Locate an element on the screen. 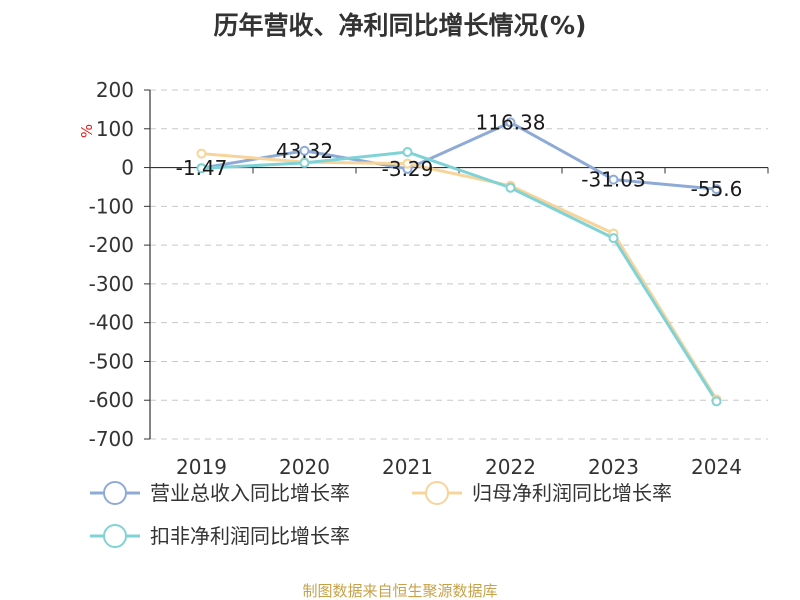 This screenshot has width=800, height=600. y-tick-labels: 200 100 0 -100 -200 -300 -400 -500 -600 -700 is located at coordinates (111, 264).